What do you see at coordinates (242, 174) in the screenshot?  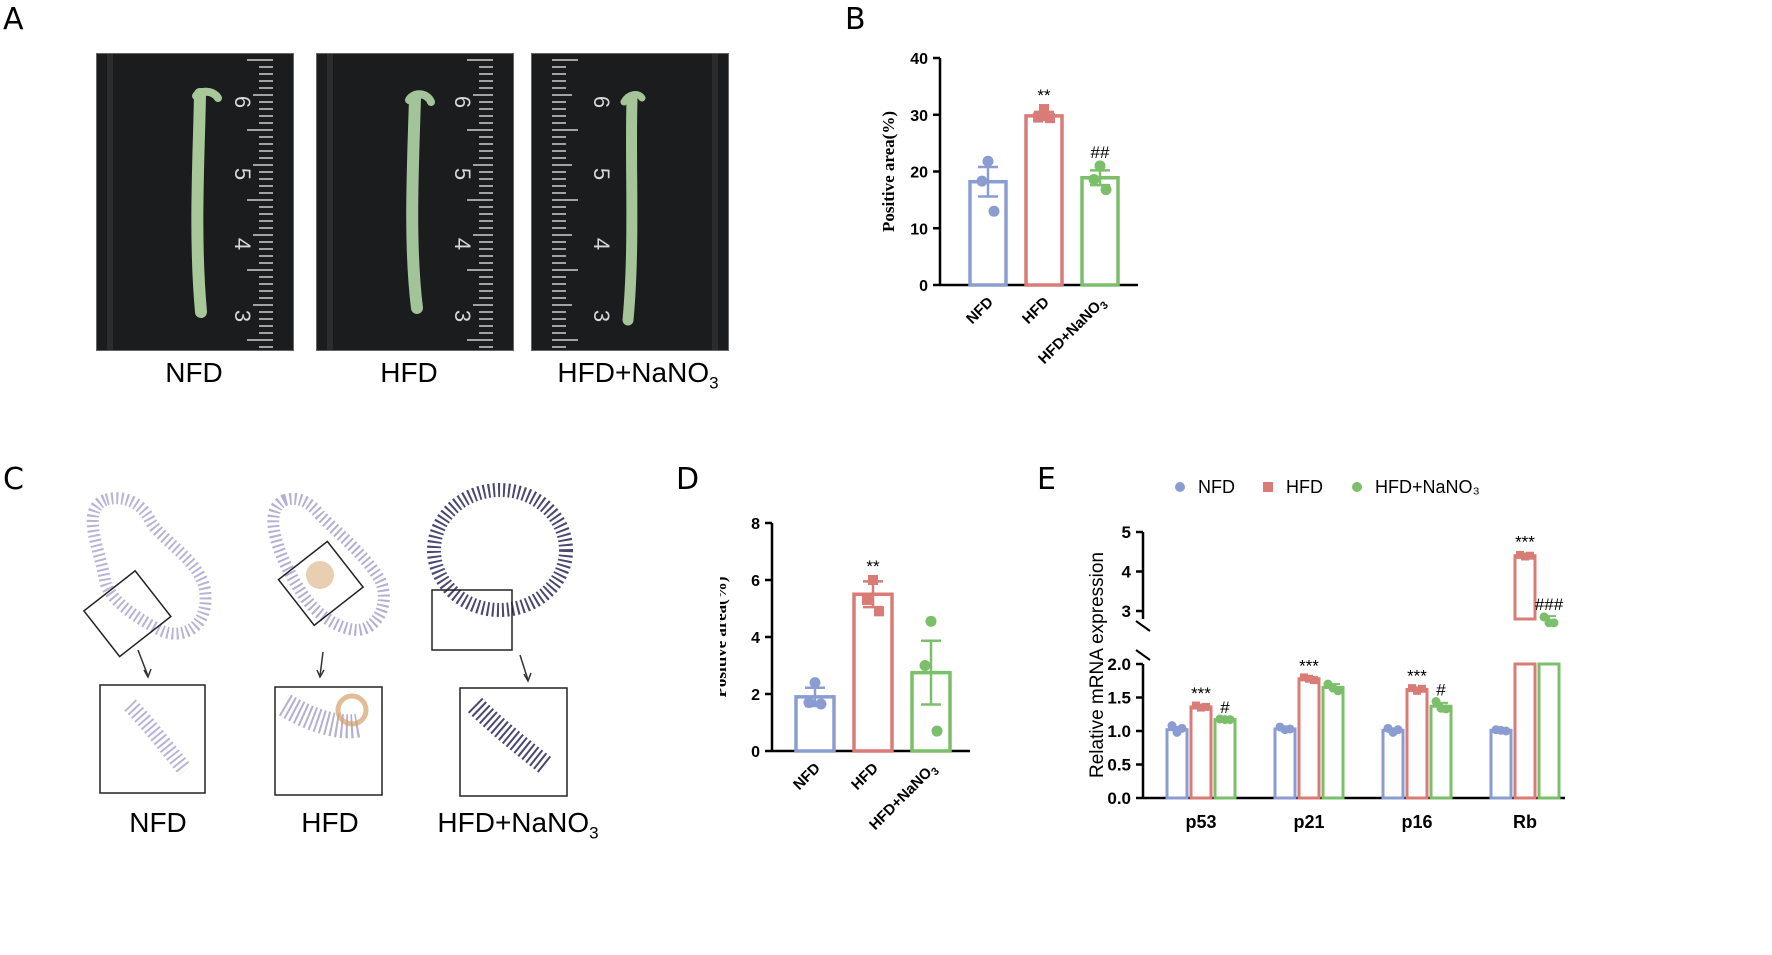 I see `ruler-label: 5` at bounding box center [242, 174].